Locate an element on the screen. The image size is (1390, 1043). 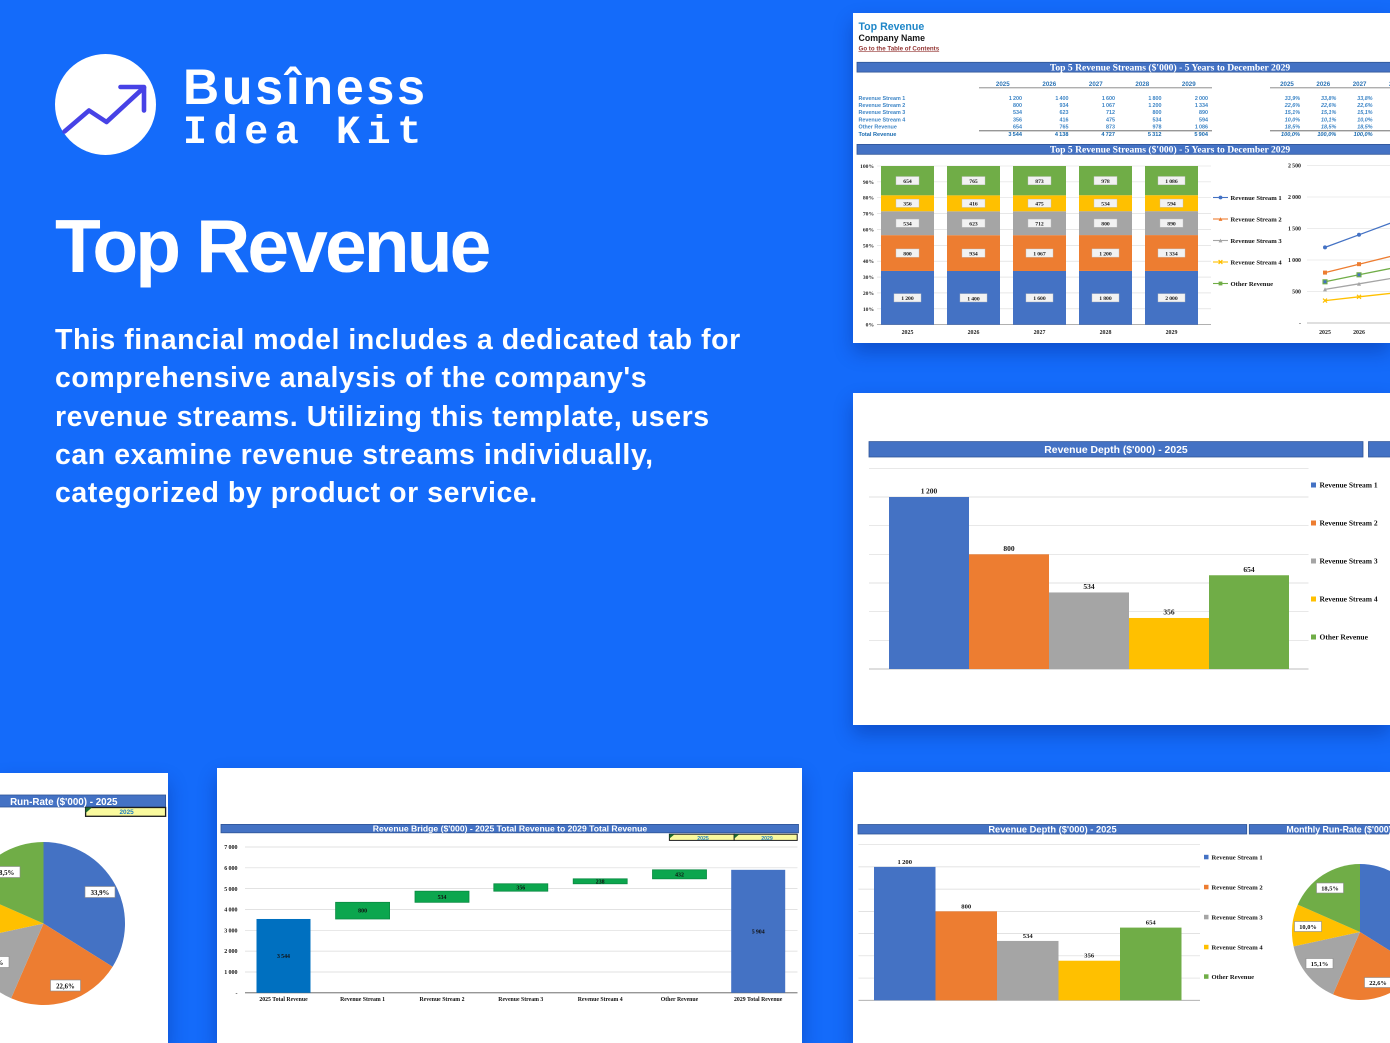
svg-text: 890 is located at coordinates (1171, 225).